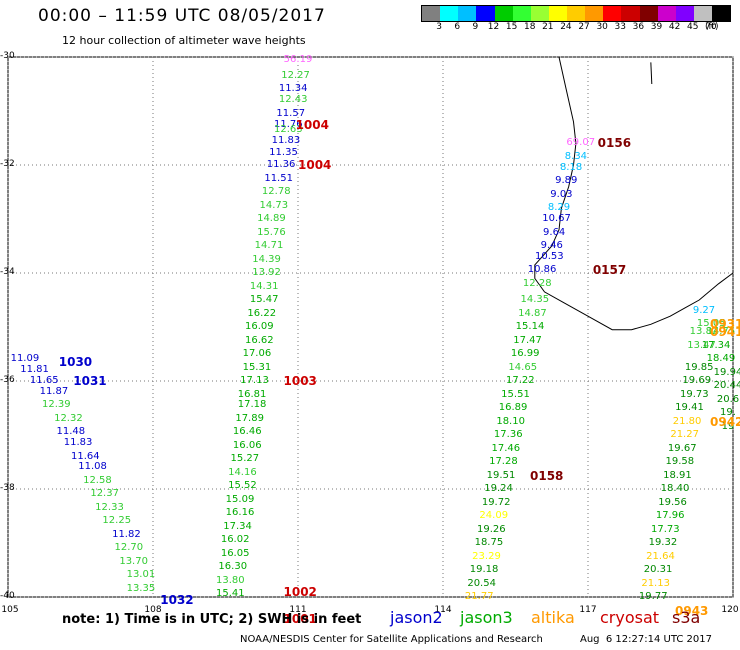 This screenshot has height=650, width=740. What do you see at coordinates (576, 13) in the screenshot?
I see `color-scale-bar` at bounding box center [576, 13].